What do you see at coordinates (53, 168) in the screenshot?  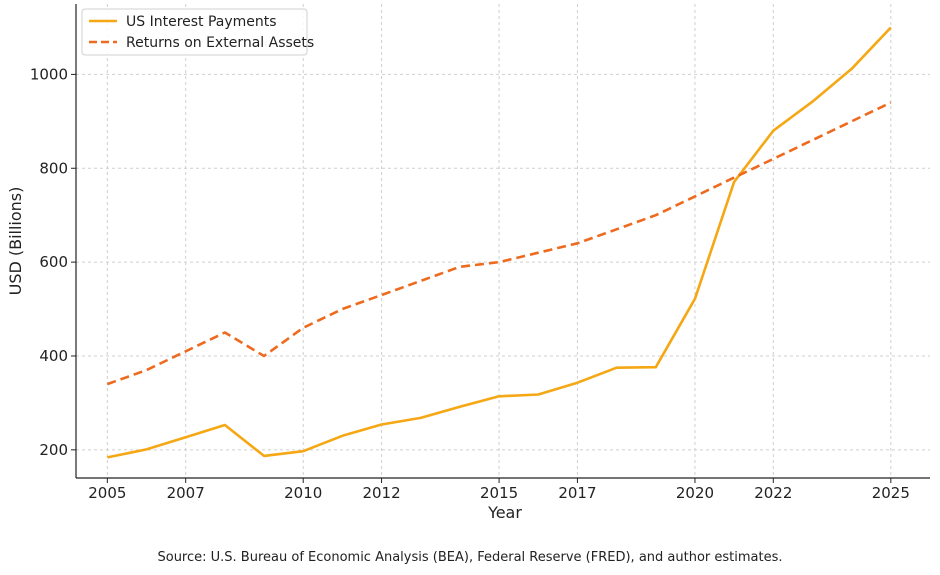 I see `y-tick-label: 800` at bounding box center [53, 168].